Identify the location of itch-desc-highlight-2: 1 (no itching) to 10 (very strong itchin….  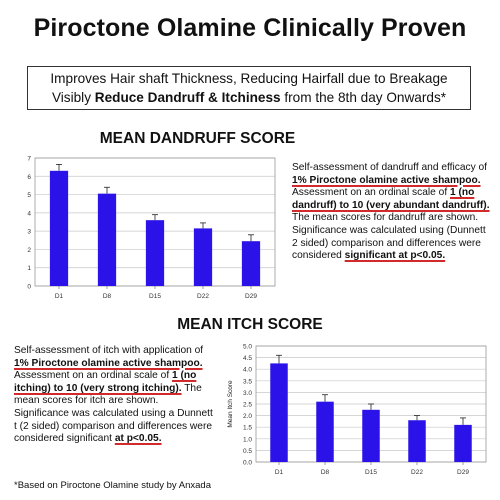
(105, 382).